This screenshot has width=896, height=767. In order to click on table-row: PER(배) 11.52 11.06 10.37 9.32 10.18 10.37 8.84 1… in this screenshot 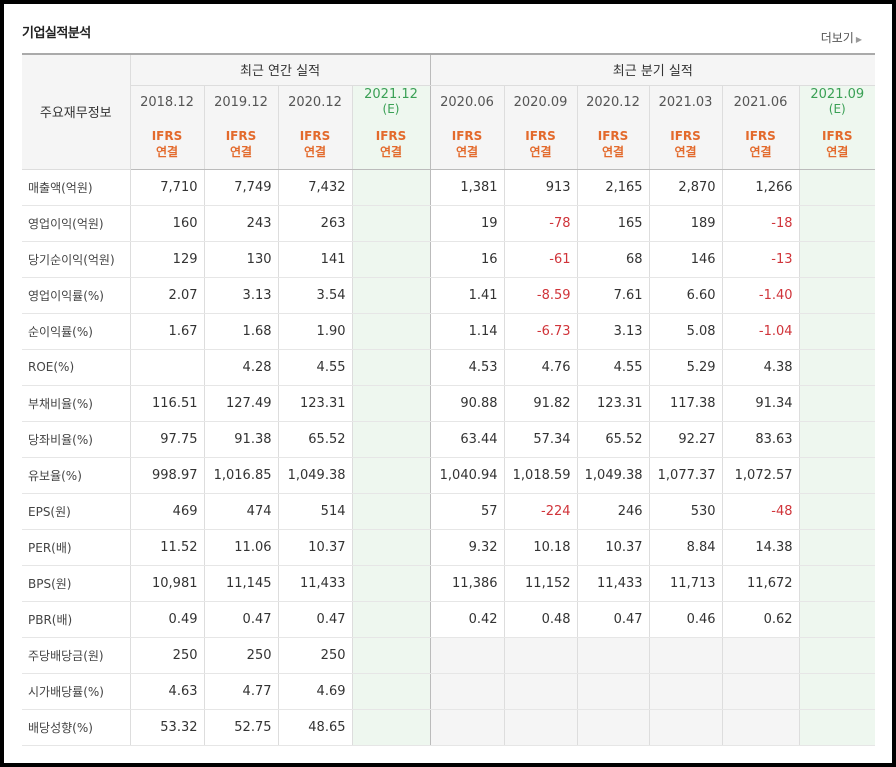, I will do `click(449, 547)`.